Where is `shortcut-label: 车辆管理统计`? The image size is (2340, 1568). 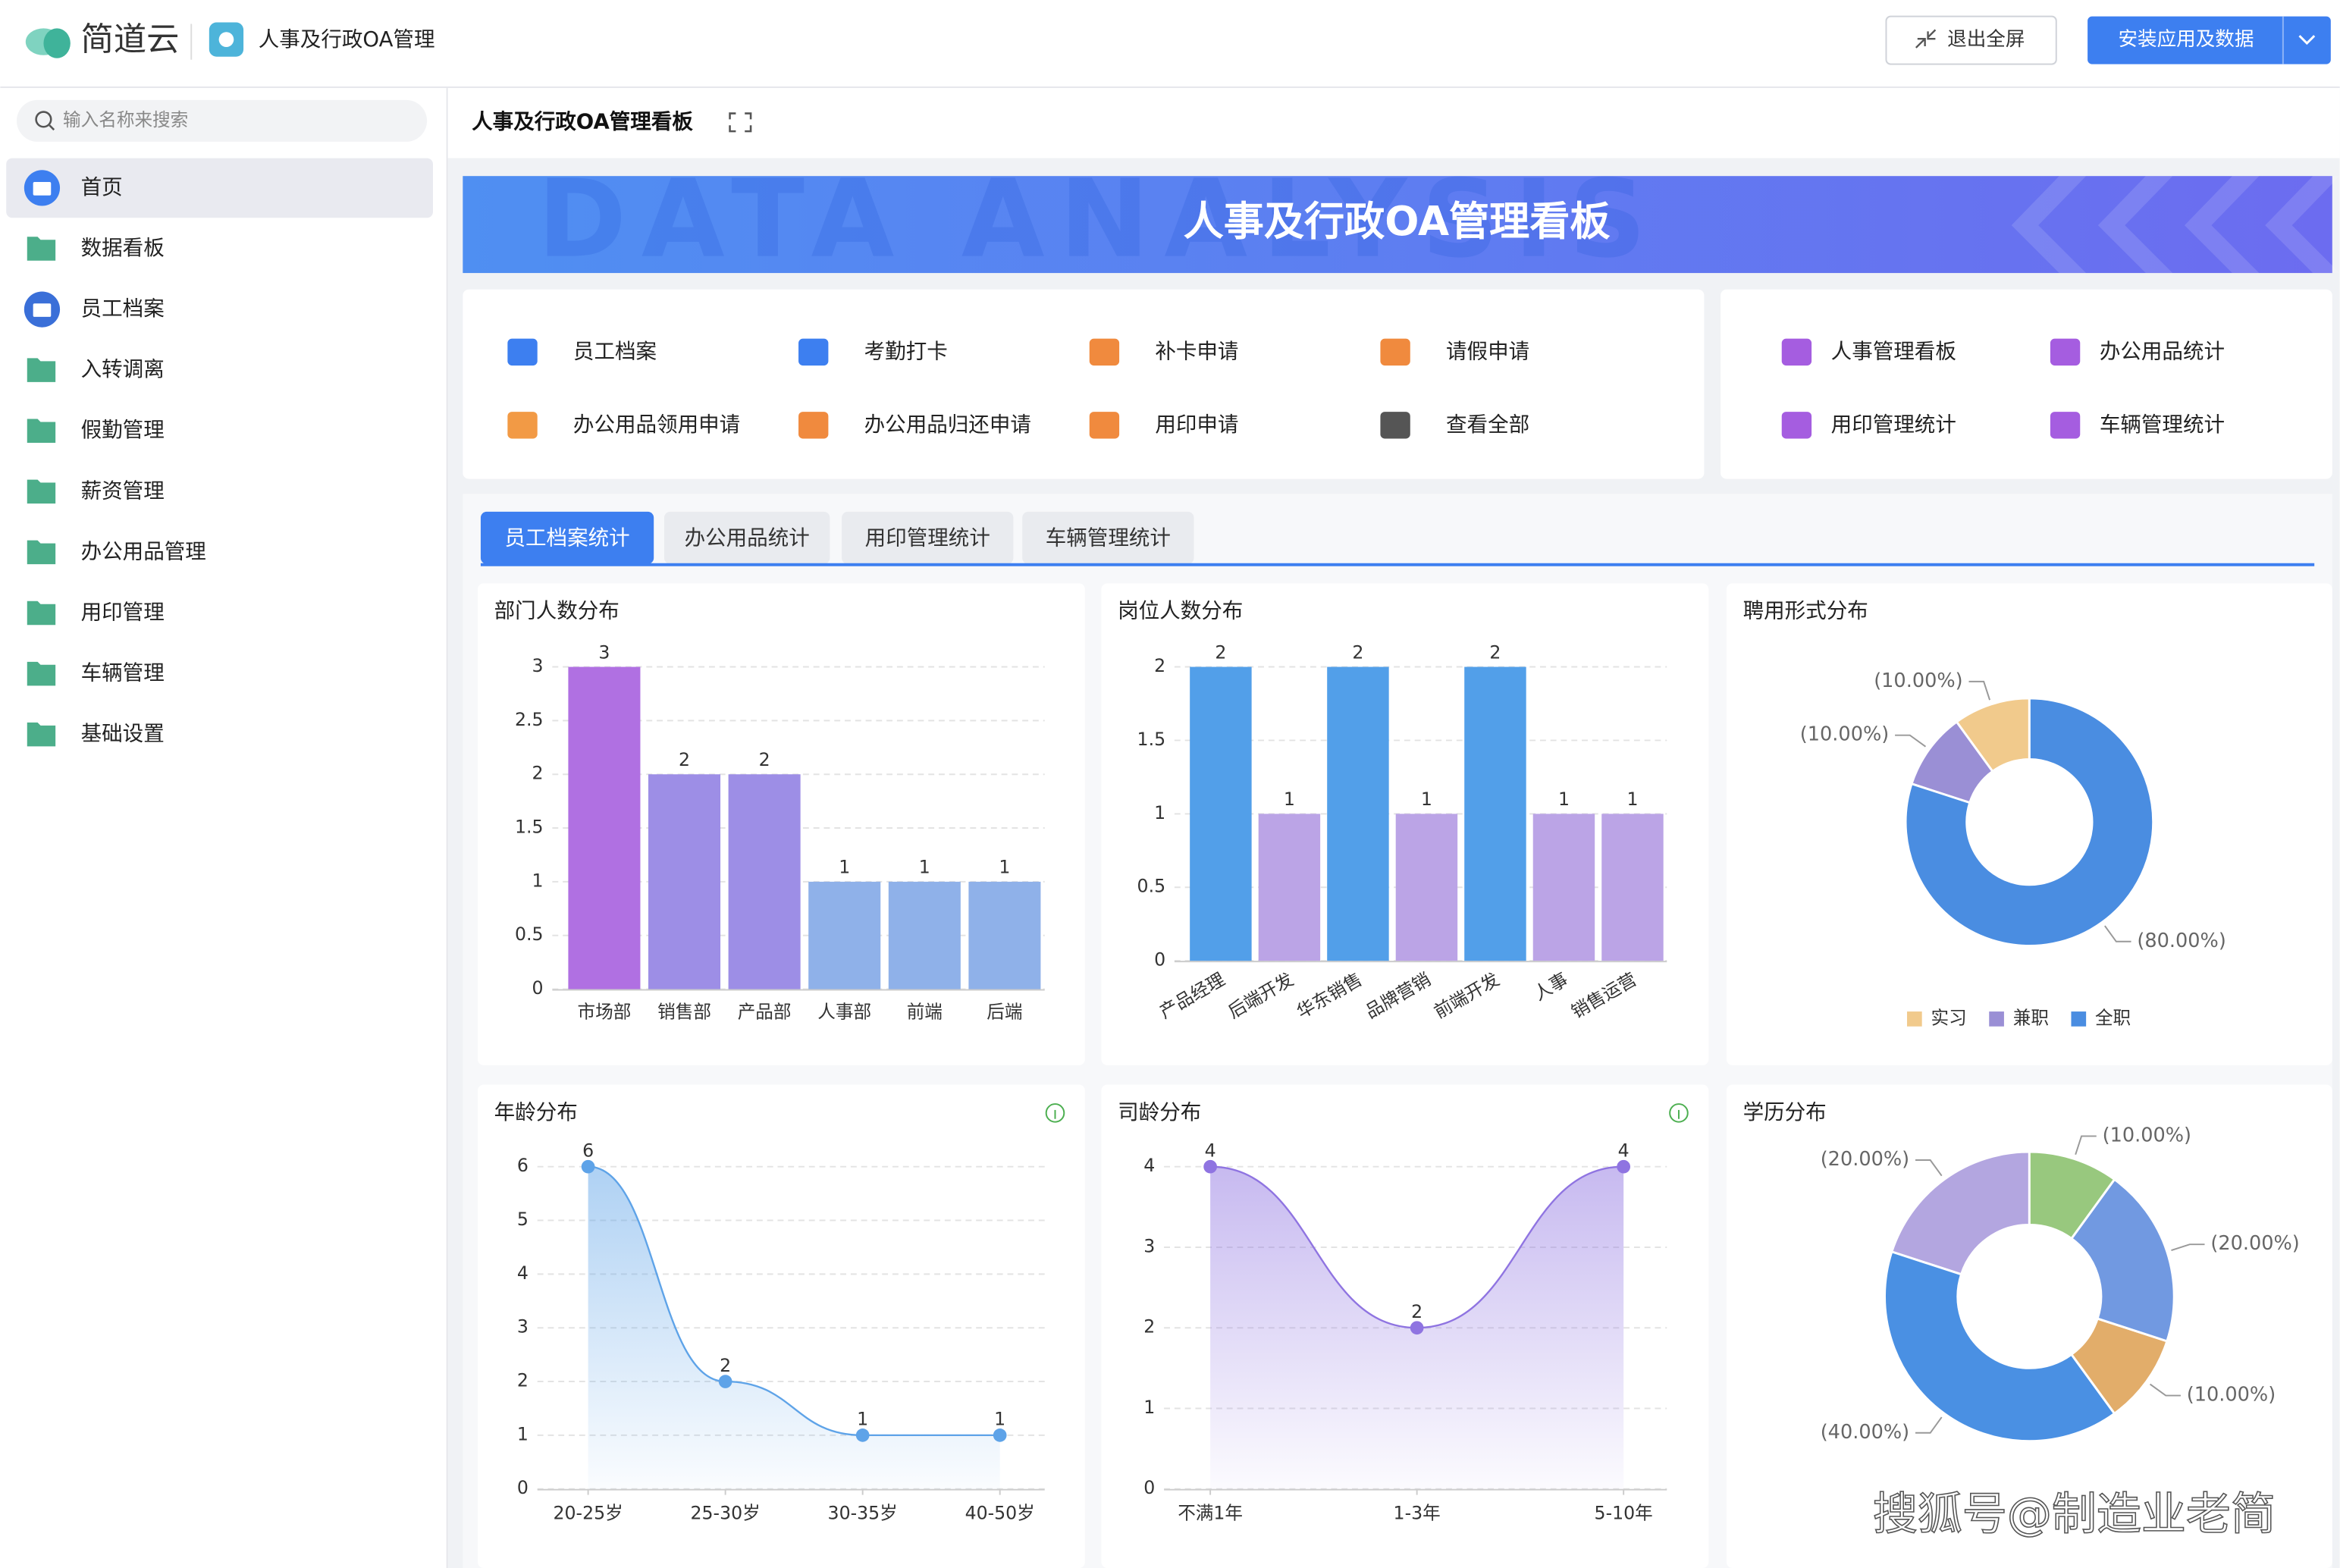 shortcut-label: 车辆管理统计 is located at coordinates (2162, 424).